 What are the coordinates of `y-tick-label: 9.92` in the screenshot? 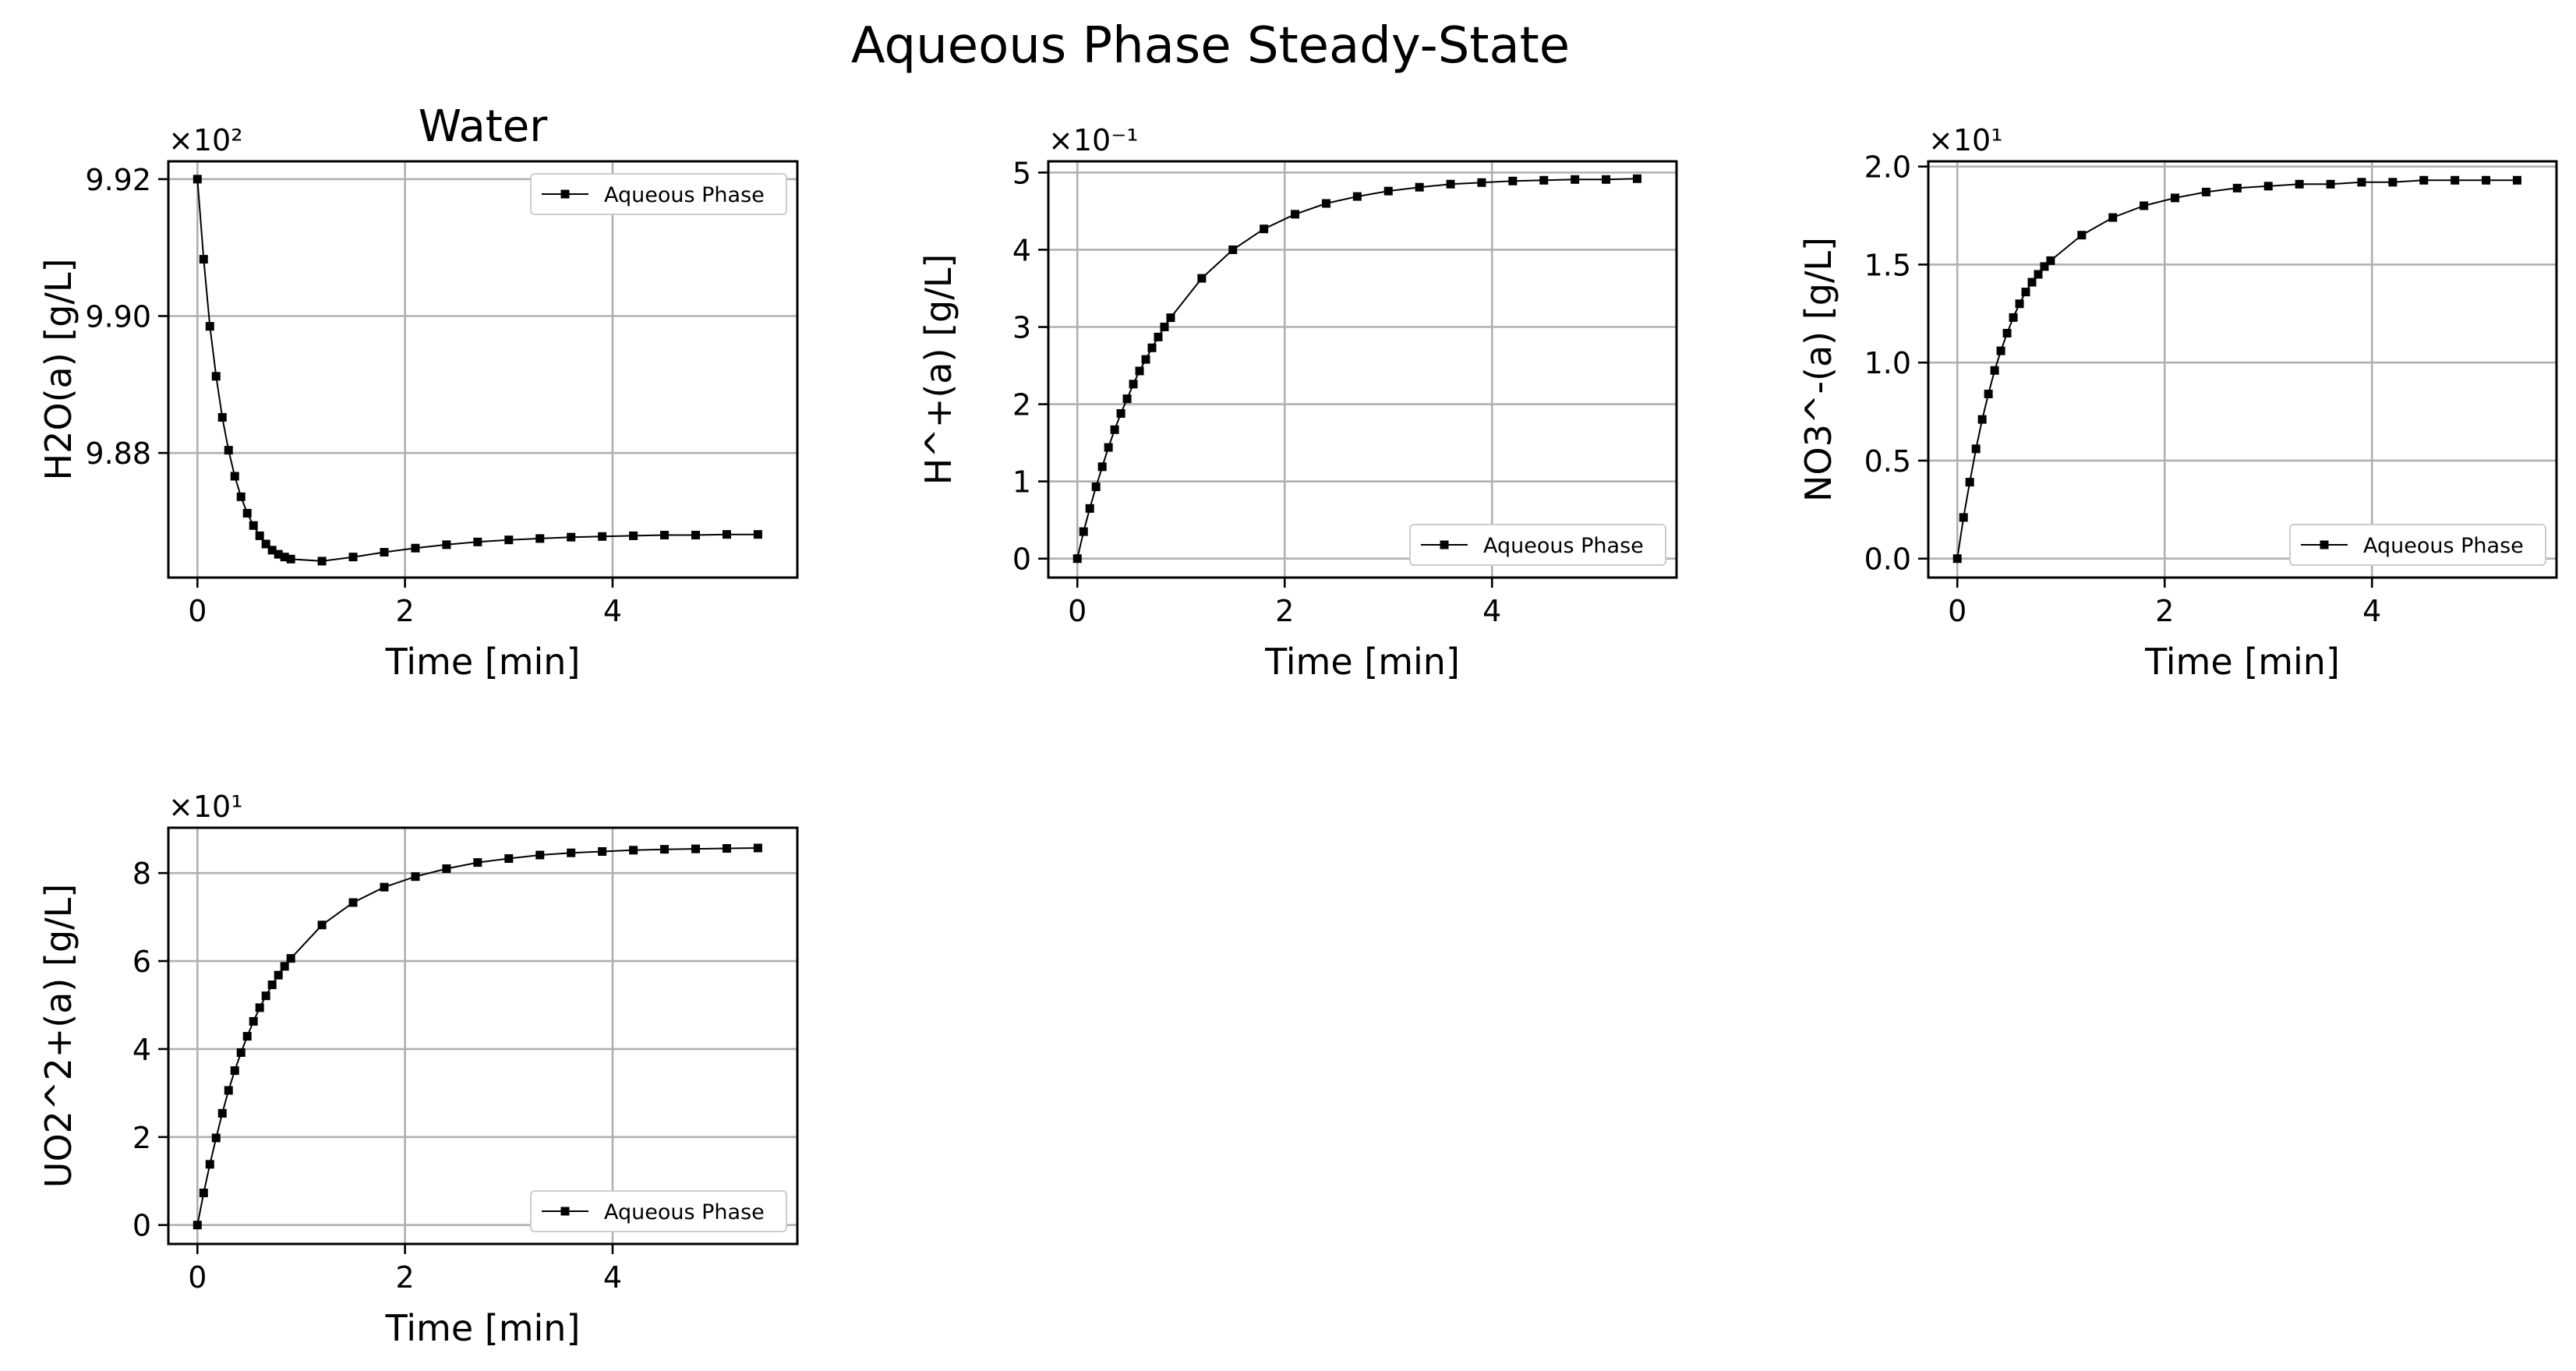 It's located at (118, 180).